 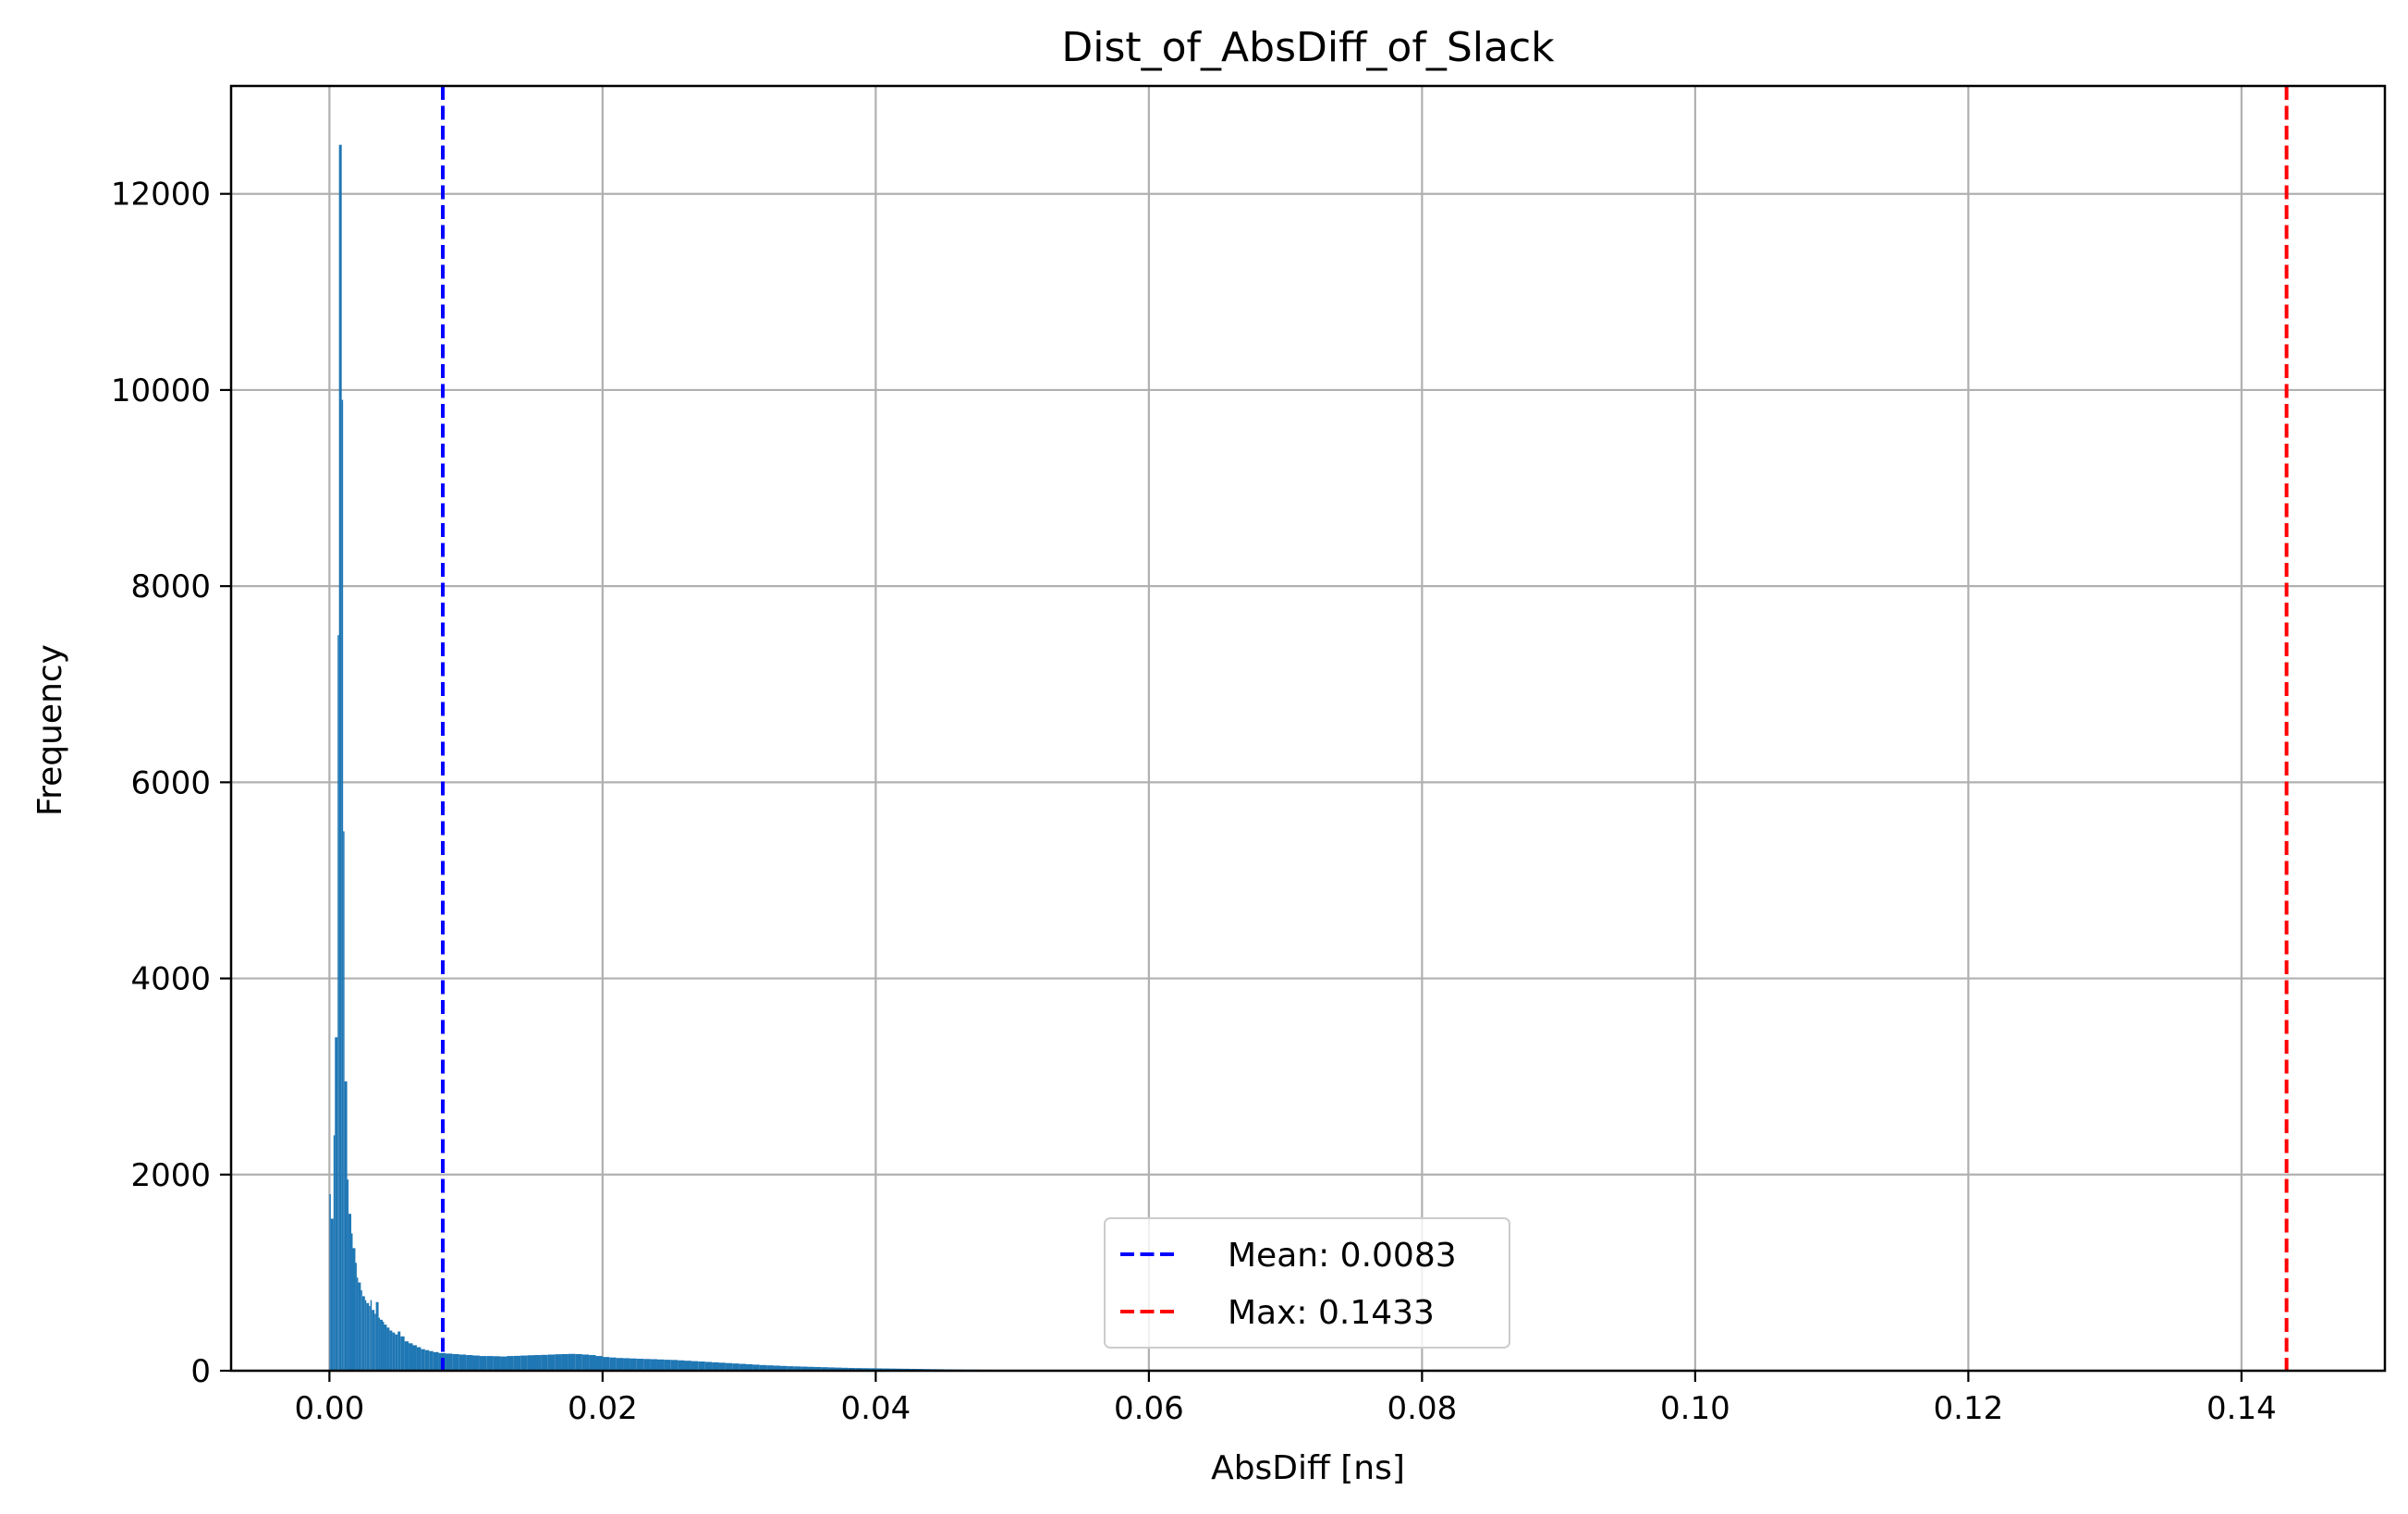 What do you see at coordinates (1969, 1409) in the screenshot?
I see `x-tick-label: 0.12` at bounding box center [1969, 1409].